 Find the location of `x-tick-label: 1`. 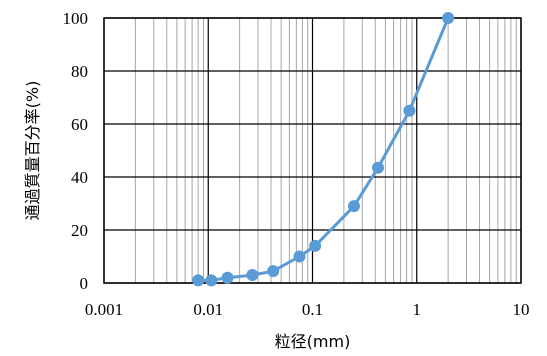

x-tick-label: 1 is located at coordinates (417, 309).